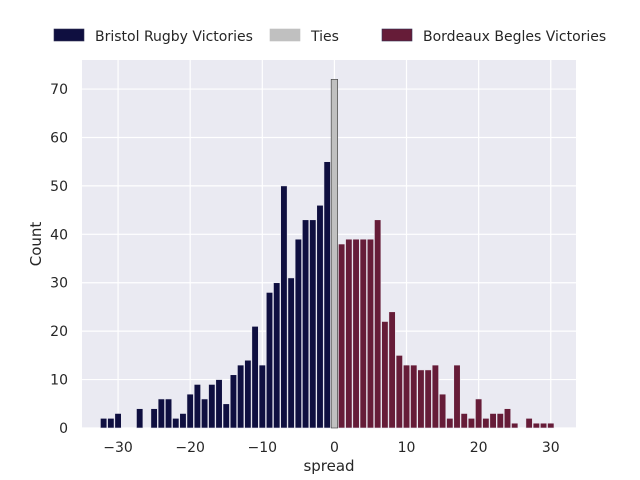 This screenshot has width=640, height=480. Describe the element at coordinates (59, 259) in the screenshot. I see `y-axis-ticks: 0 10 20 30 40 50 60 70` at that location.